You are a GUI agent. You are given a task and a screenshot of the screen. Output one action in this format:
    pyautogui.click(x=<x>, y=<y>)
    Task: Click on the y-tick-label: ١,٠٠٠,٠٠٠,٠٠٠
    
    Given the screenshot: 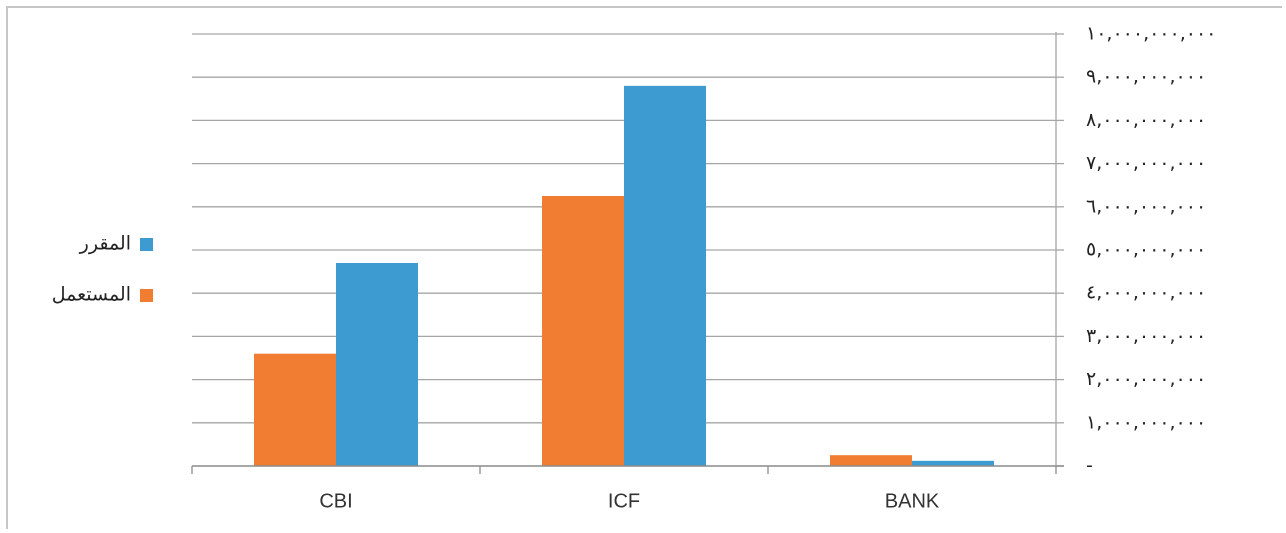 What is the action you would take?
    pyautogui.click(x=1146, y=422)
    